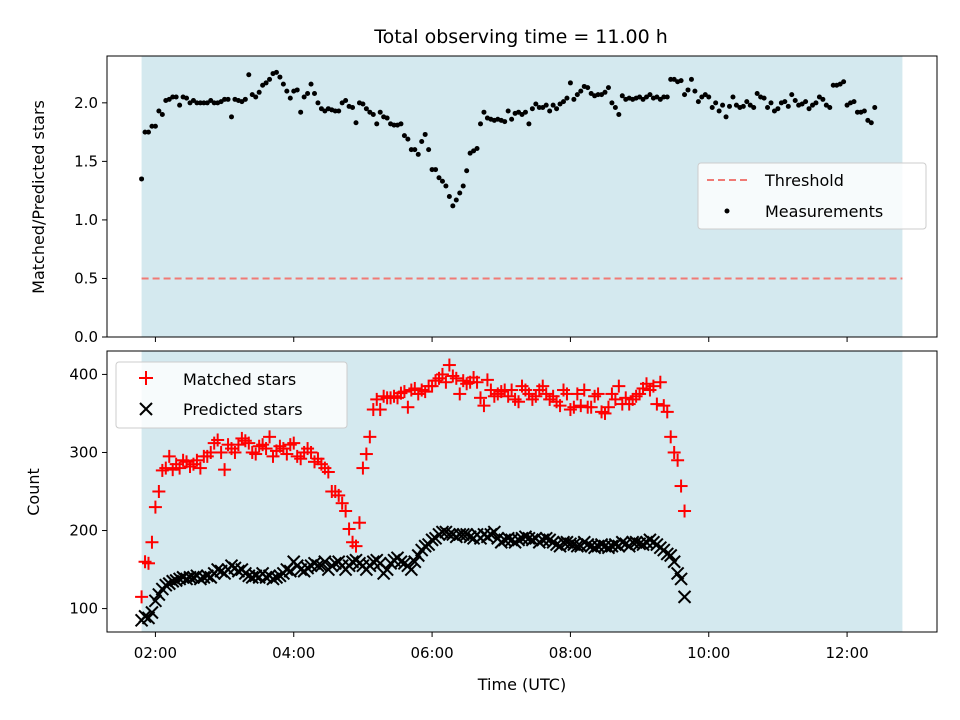 This screenshot has height=720, width=960. What do you see at coordinates (520, 37) in the screenshot?
I see `chart-title: Total observing time = 11.00 h` at bounding box center [520, 37].